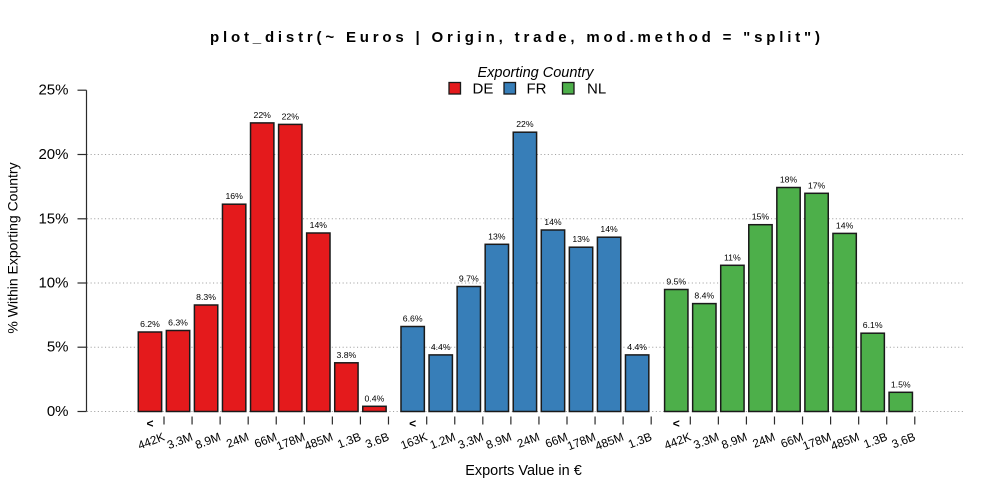 The width and height of the screenshot is (1000, 500). Describe the element at coordinates (483, 89) in the screenshot. I see `svg-text: DE` at that location.